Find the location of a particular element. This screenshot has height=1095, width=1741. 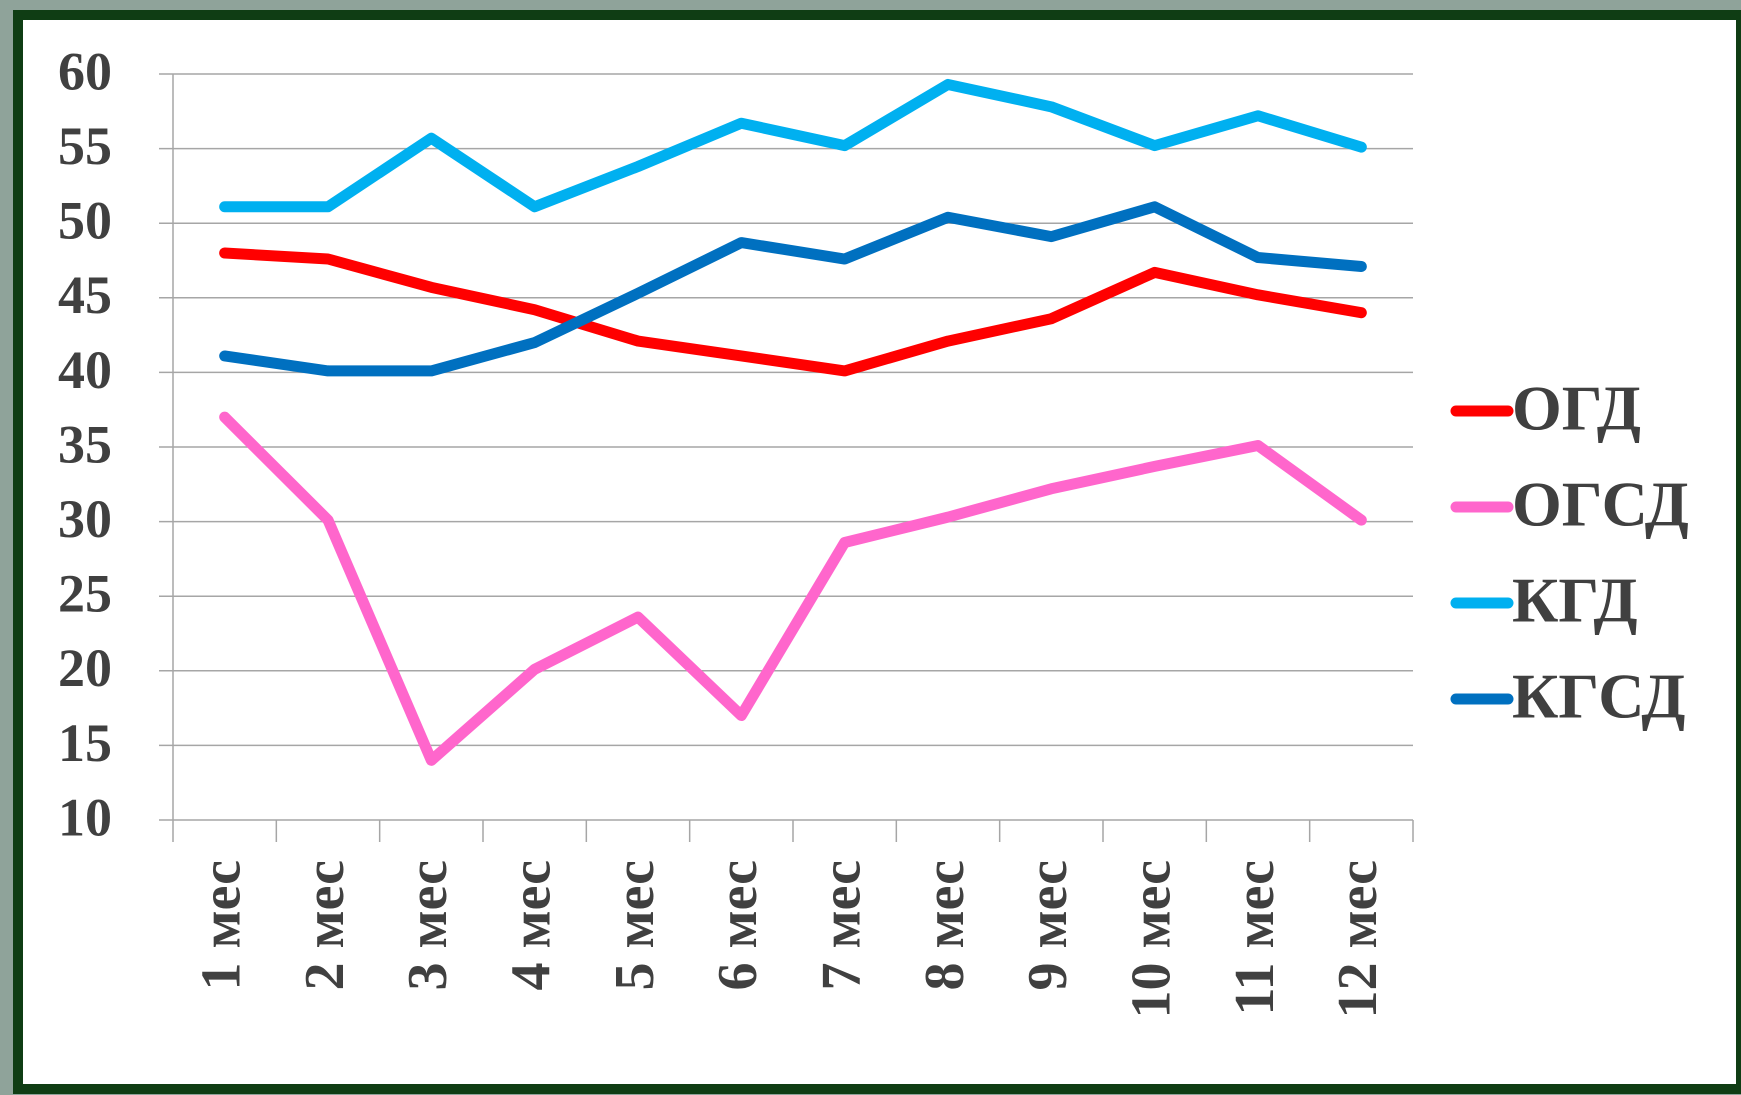

y-tick-label: 45 is located at coordinates (85, 295).